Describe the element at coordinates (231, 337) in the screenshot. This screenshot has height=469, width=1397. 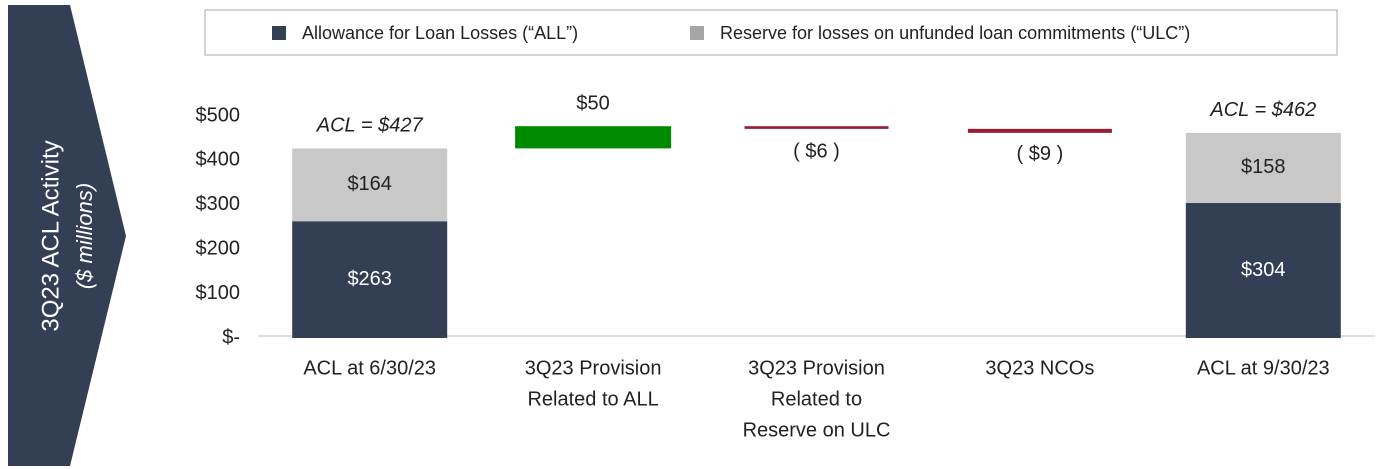
I see `y-tick-label: $-` at that location.